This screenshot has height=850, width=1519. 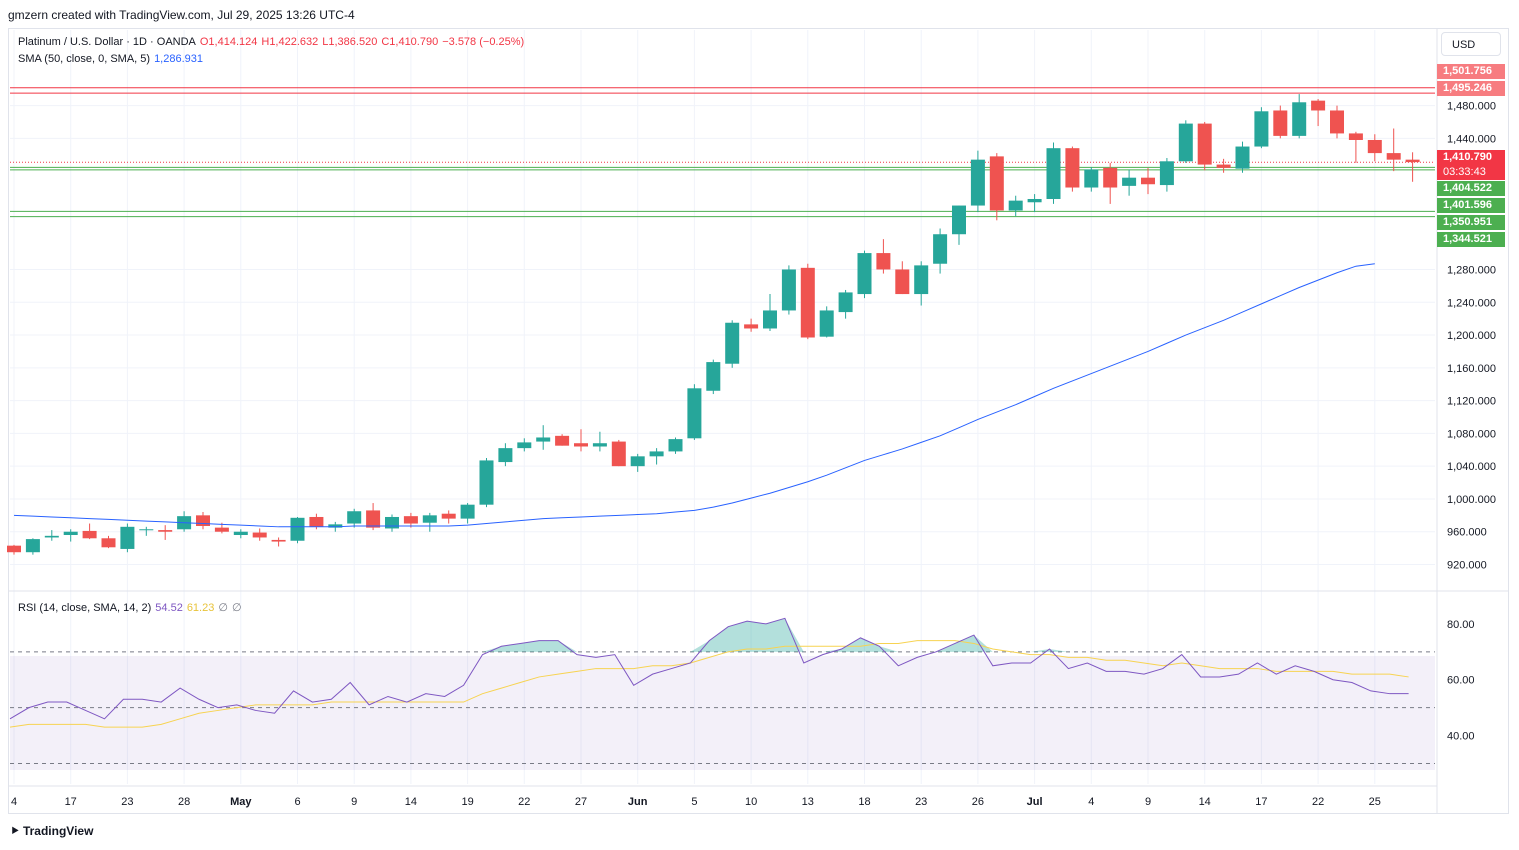 I want to click on time-tick-label: 23, so click(x=127, y=802).